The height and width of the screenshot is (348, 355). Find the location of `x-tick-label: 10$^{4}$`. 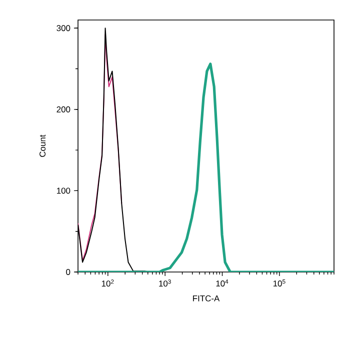

x-tick-label: 10$^{4}$ is located at coordinates (222, 283).